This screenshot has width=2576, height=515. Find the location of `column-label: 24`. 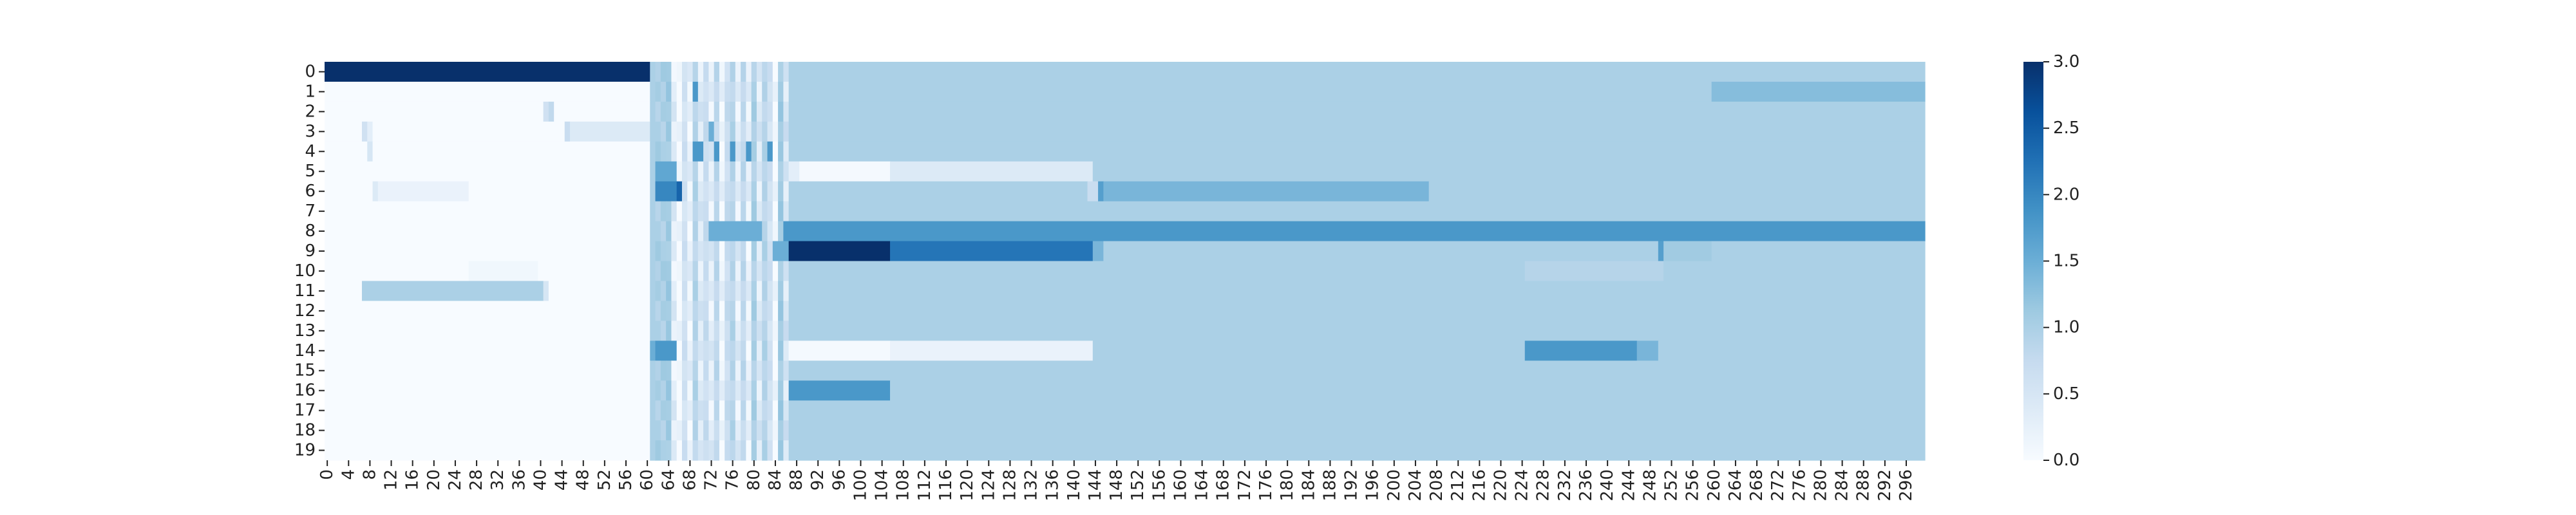

column-label: 24 is located at coordinates (455, 480).